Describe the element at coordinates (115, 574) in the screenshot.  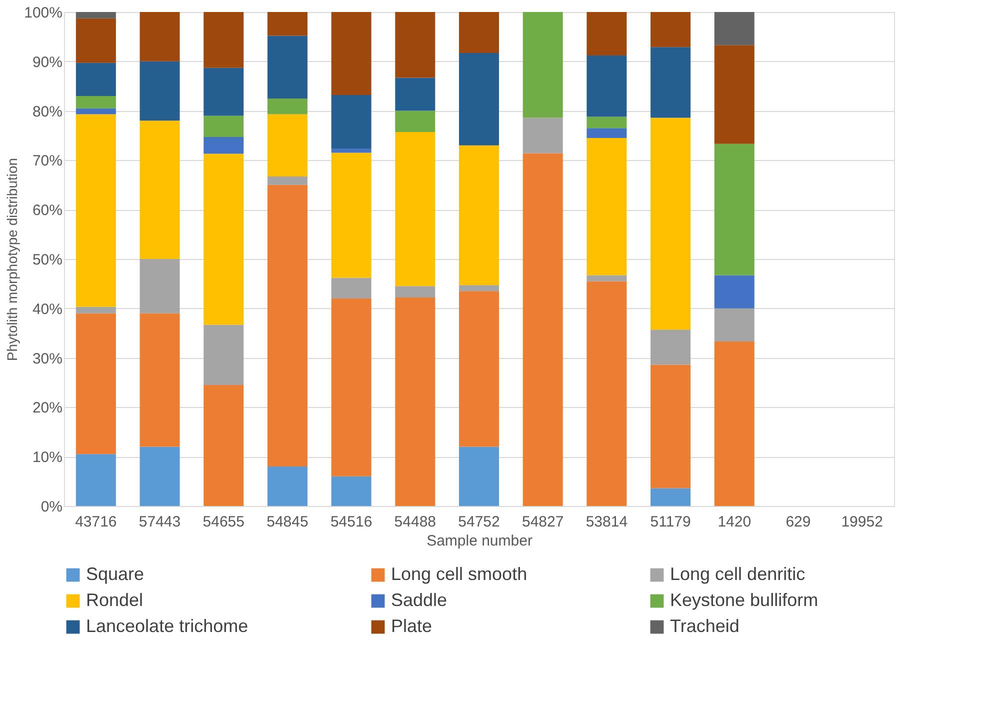
I see `legend-label: Square` at that location.